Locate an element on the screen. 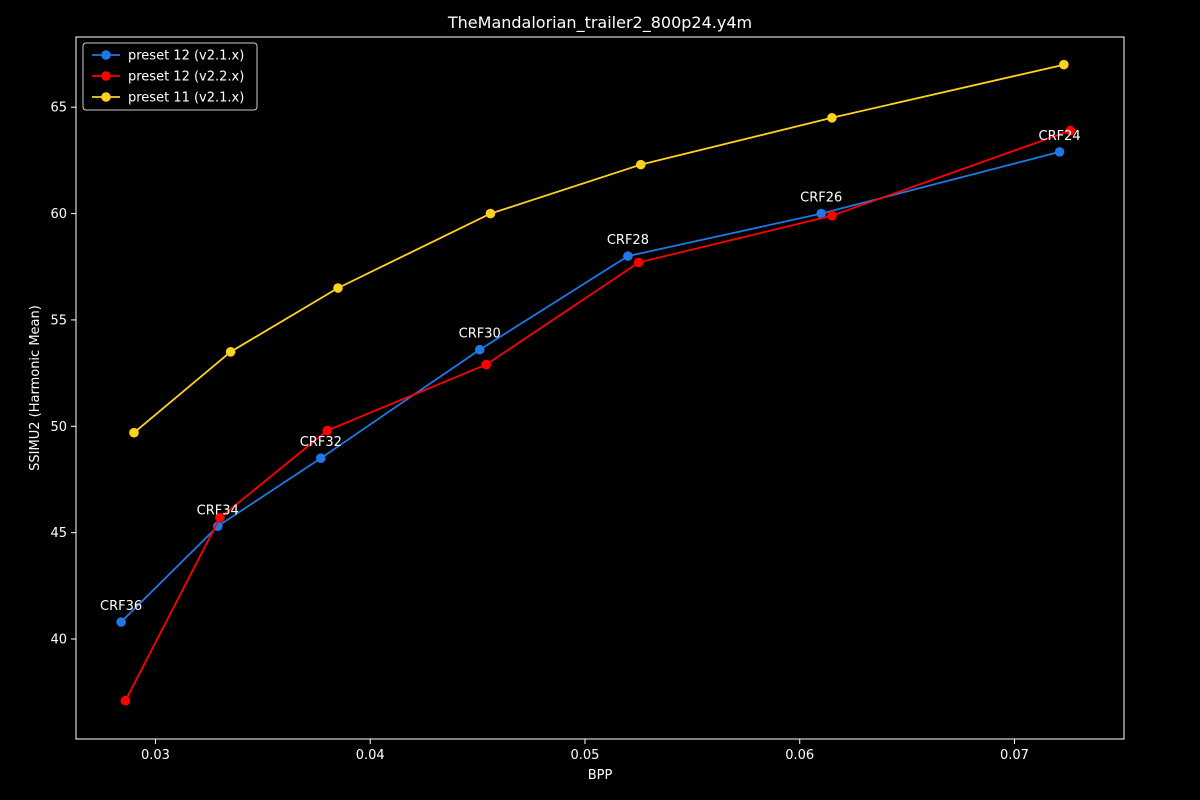 This screenshot has height=800, width=1200. legend-item: preset 12 (v2.1.x) is located at coordinates (168, 56).